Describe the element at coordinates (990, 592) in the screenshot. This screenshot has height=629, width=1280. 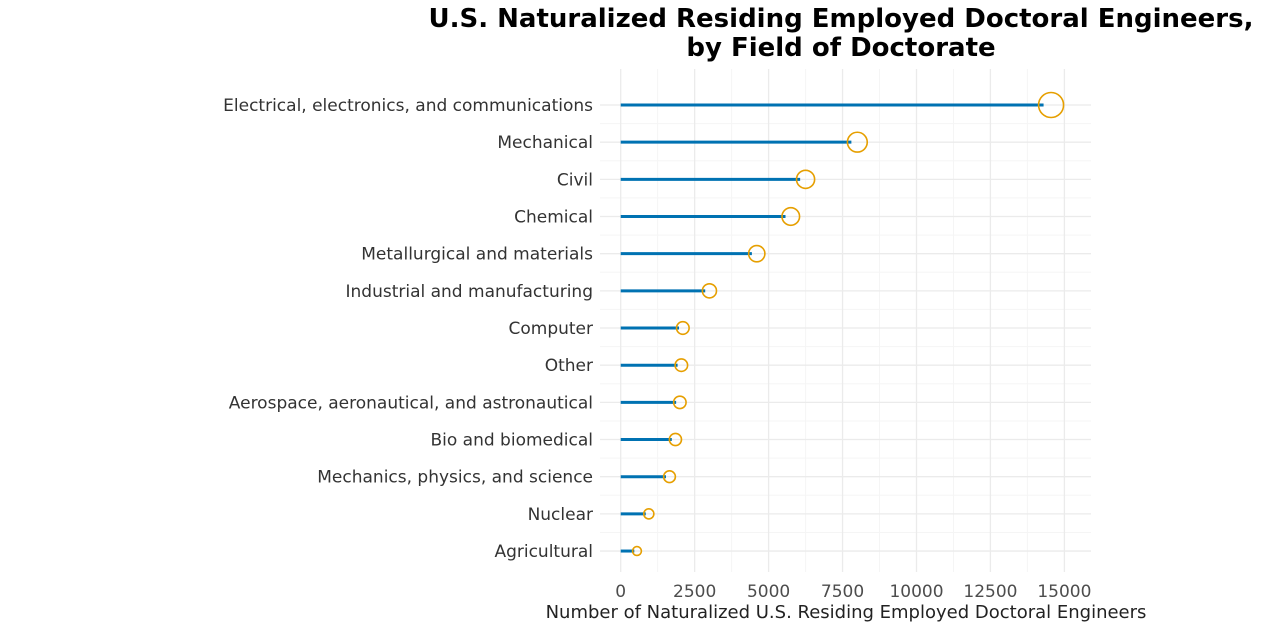
I see `x-tick-label: 12500` at that location.